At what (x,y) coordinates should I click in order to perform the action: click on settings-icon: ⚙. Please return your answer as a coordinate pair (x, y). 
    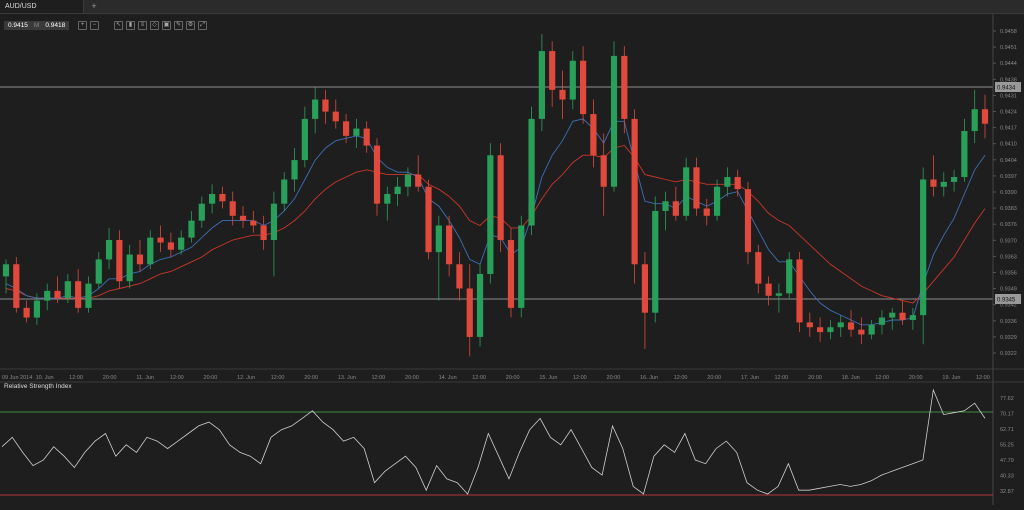
    Looking at the image, I should click on (190, 25).